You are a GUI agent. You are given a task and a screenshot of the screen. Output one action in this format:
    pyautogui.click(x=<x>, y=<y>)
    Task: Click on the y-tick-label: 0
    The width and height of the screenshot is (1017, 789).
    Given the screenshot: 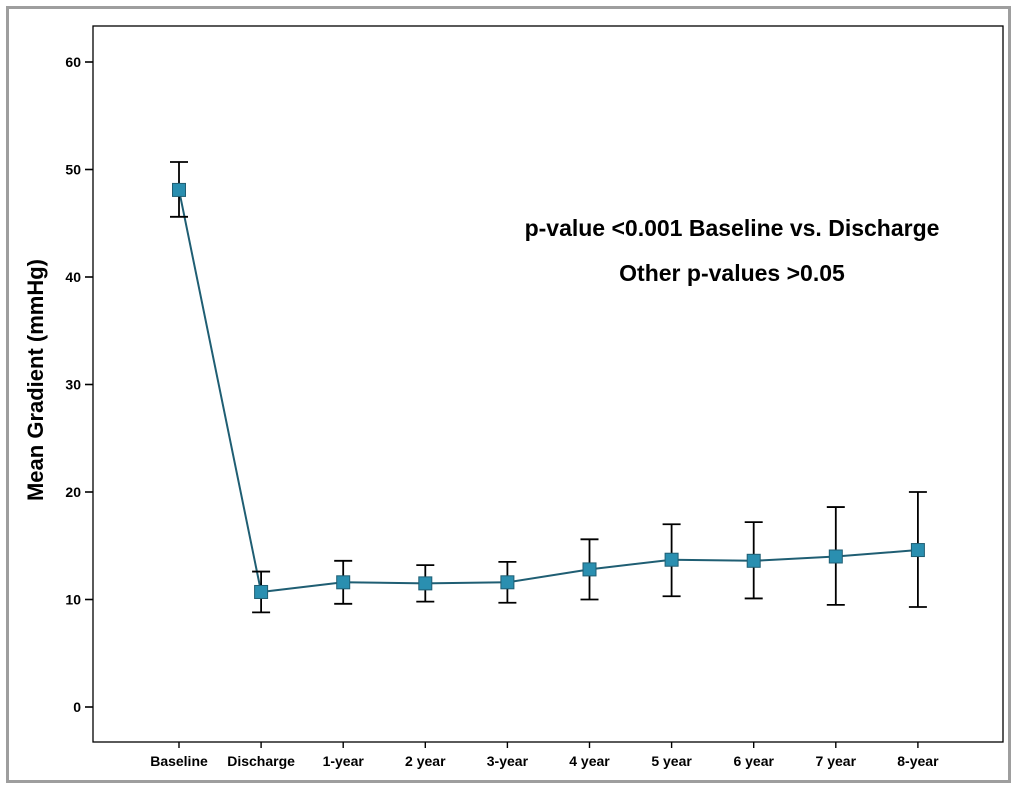 What is the action you would take?
    pyautogui.click(x=77, y=707)
    